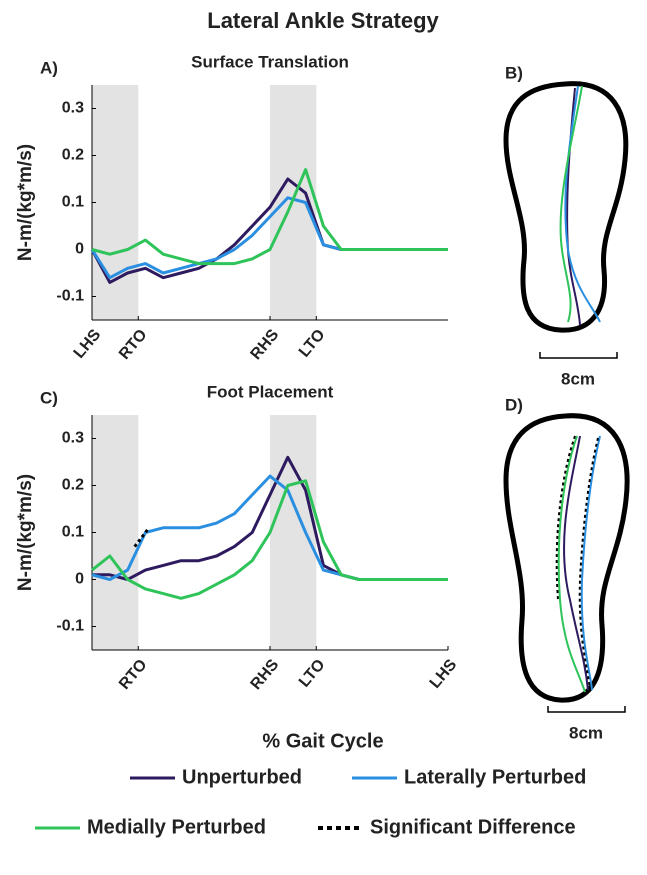  Describe the element at coordinates (322, 741) in the screenshot. I see `x-axis-label: % Gait Cycle` at that location.